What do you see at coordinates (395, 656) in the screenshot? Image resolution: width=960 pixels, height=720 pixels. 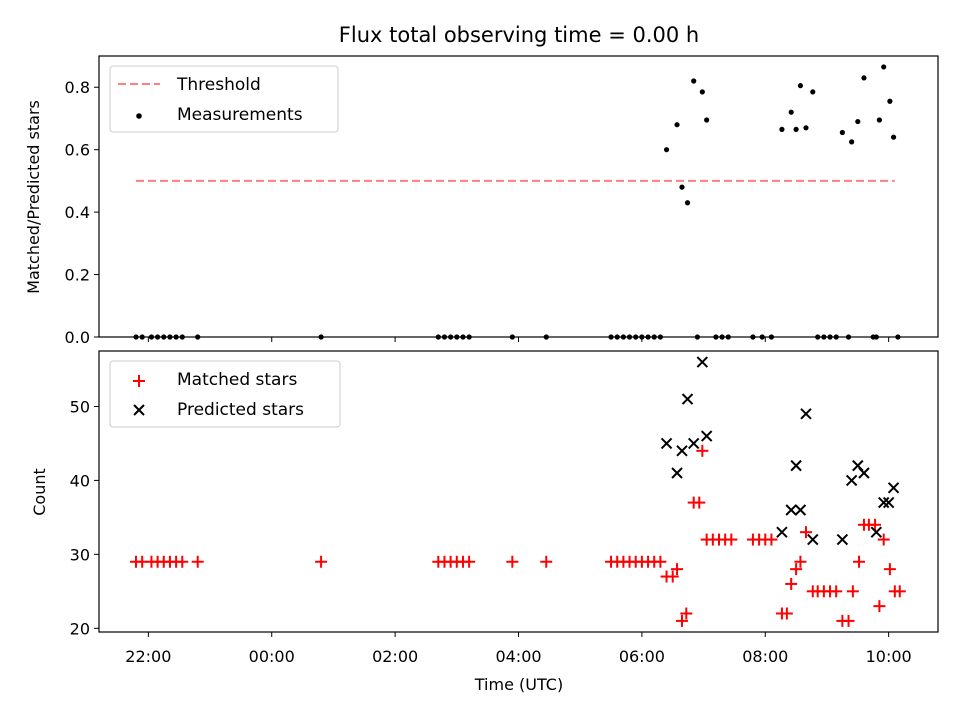 I see `x-tick-label: 02:00` at bounding box center [395, 656].